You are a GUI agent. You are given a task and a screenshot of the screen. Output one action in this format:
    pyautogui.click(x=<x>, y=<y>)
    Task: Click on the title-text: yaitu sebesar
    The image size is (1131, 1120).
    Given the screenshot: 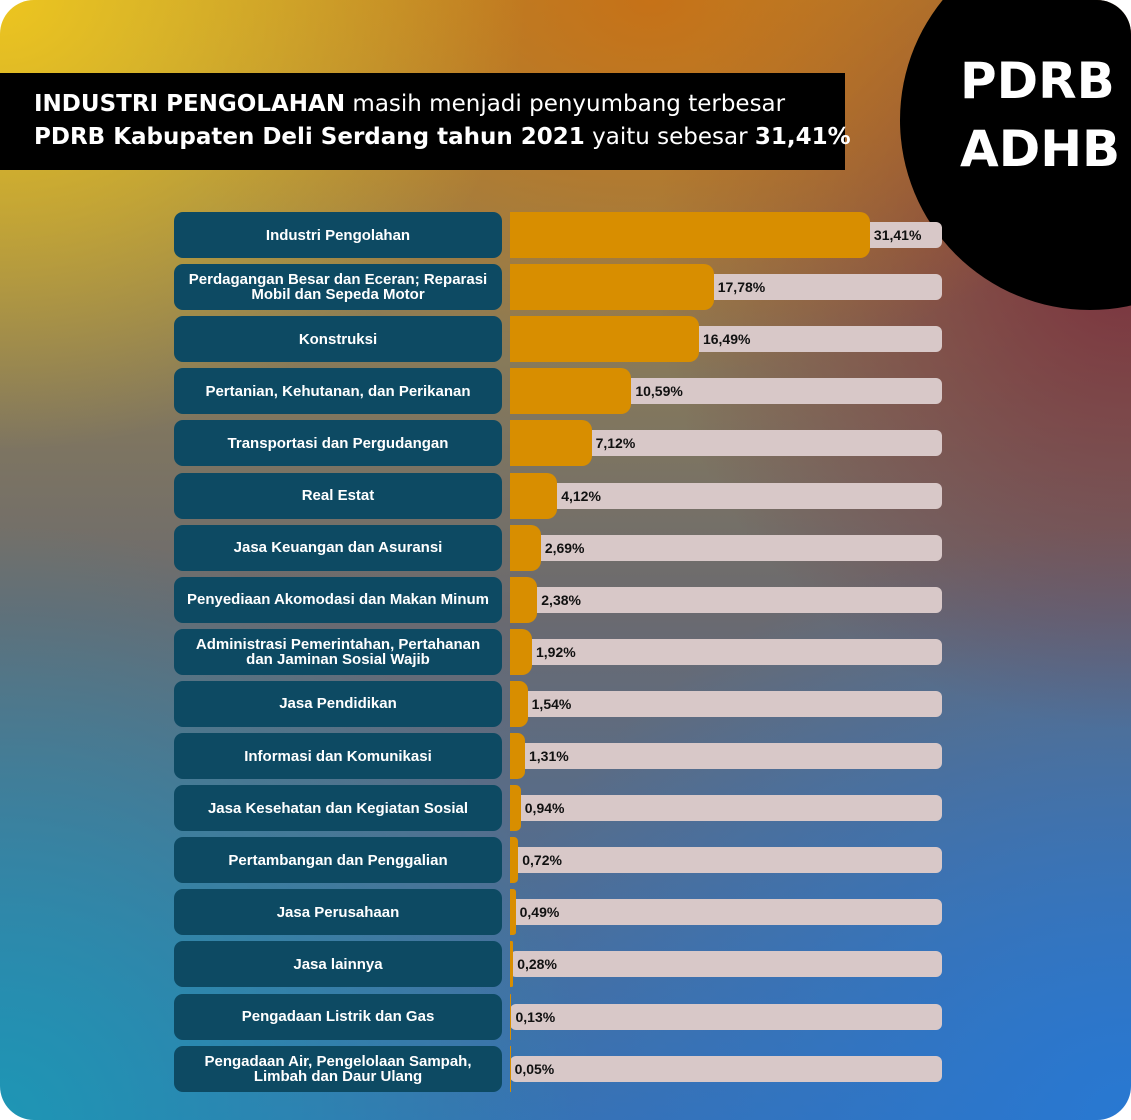 What is the action you would take?
    pyautogui.click(x=669, y=137)
    